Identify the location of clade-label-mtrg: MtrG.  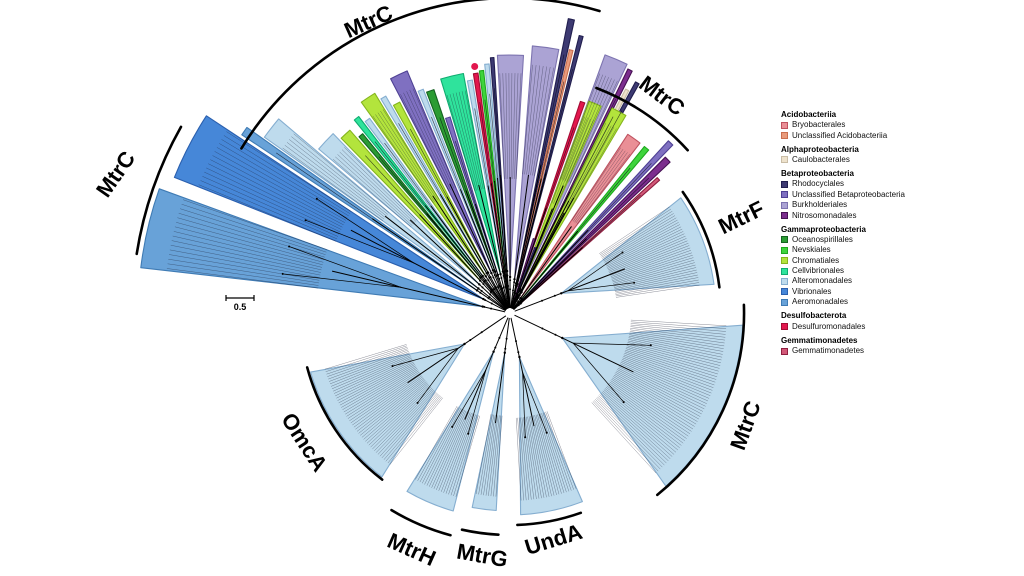
(482, 556).